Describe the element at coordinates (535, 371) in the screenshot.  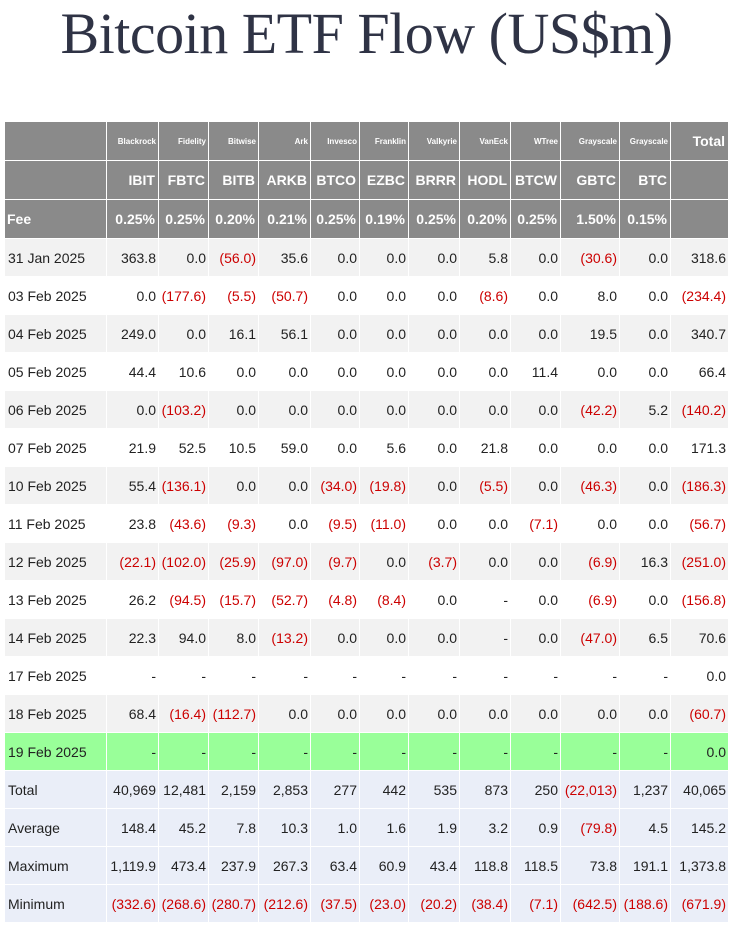
I see `flow-value: 11.4` at that location.